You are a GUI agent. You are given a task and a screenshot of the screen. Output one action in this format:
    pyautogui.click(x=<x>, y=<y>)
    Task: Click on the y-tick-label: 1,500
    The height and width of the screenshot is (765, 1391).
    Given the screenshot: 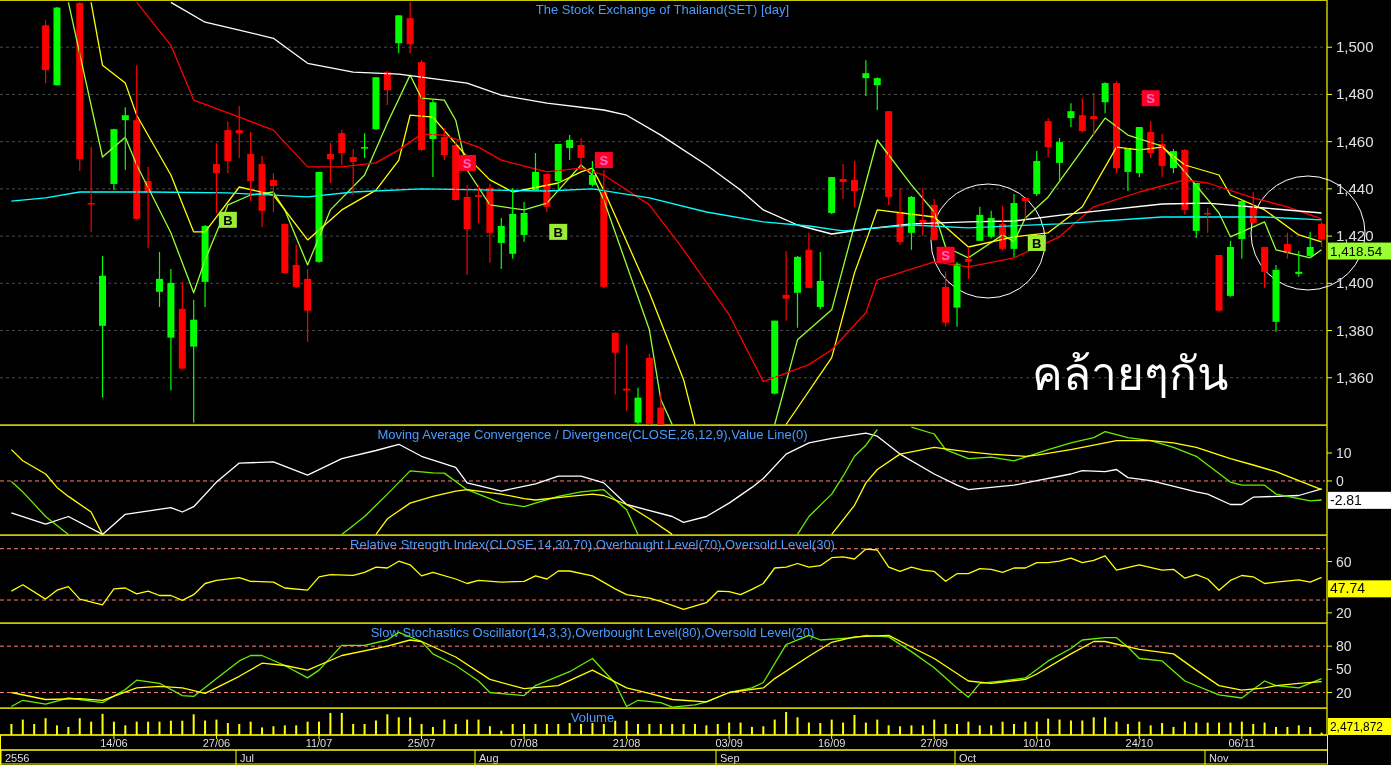 What is the action you would take?
    pyautogui.click(x=1355, y=47)
    